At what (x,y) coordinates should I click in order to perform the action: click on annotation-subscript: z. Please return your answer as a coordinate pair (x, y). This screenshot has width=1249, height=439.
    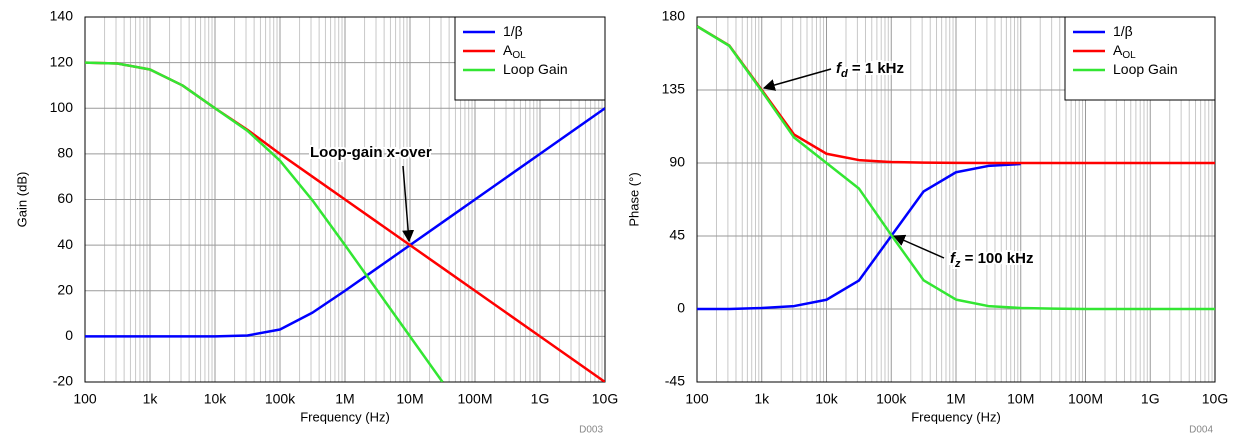
    Looking at the image, I should click on (957, 264).